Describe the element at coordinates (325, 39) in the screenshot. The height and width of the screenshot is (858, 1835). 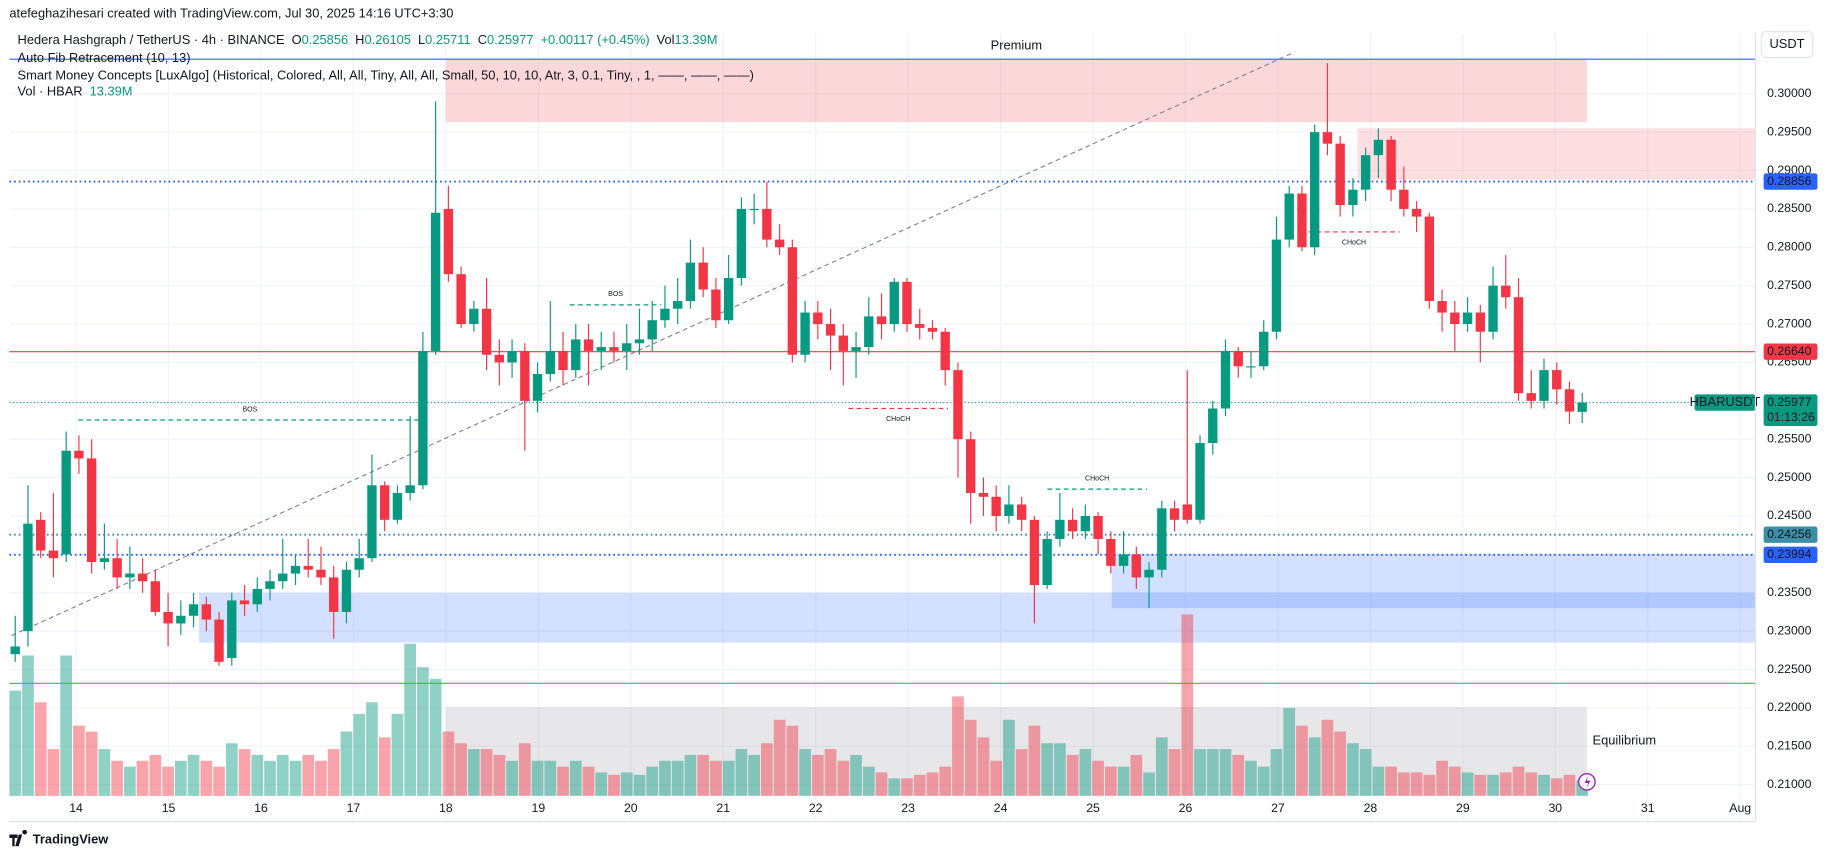
I see `legend-value: 0.25856` at that location.